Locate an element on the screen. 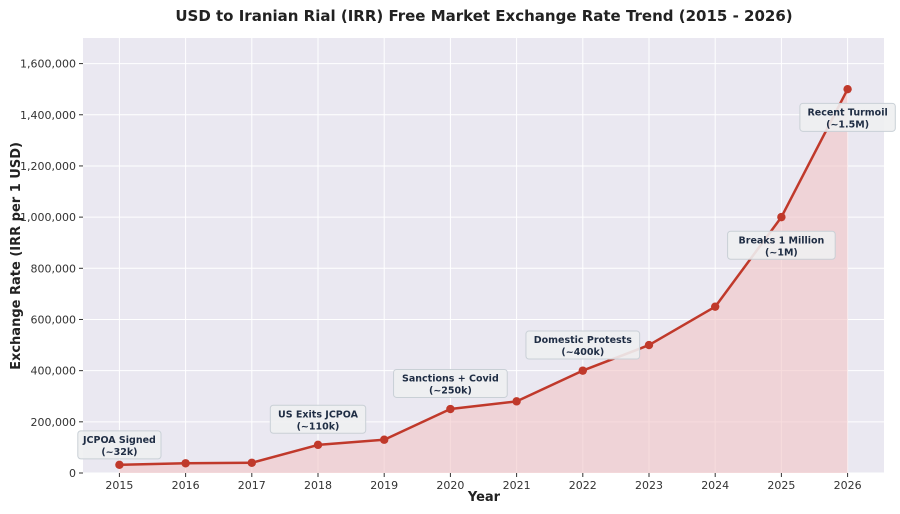  y-tick-label: 1,400,000 is located at coordinates (48, 115).